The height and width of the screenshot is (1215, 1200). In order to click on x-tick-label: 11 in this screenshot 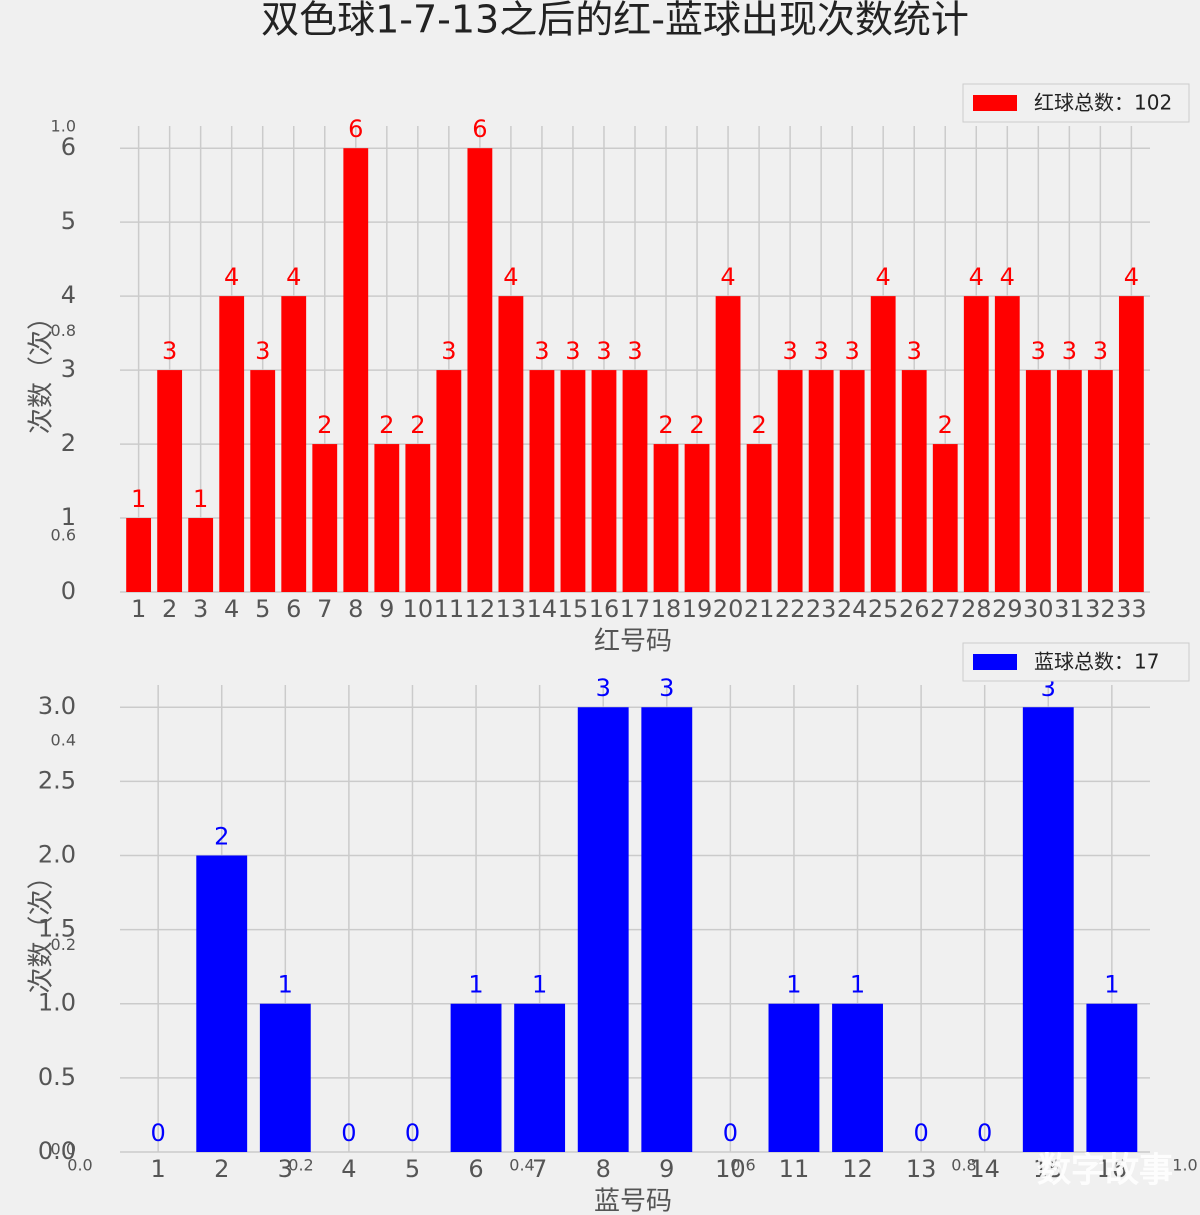, I will do `click(794, 1169)`.